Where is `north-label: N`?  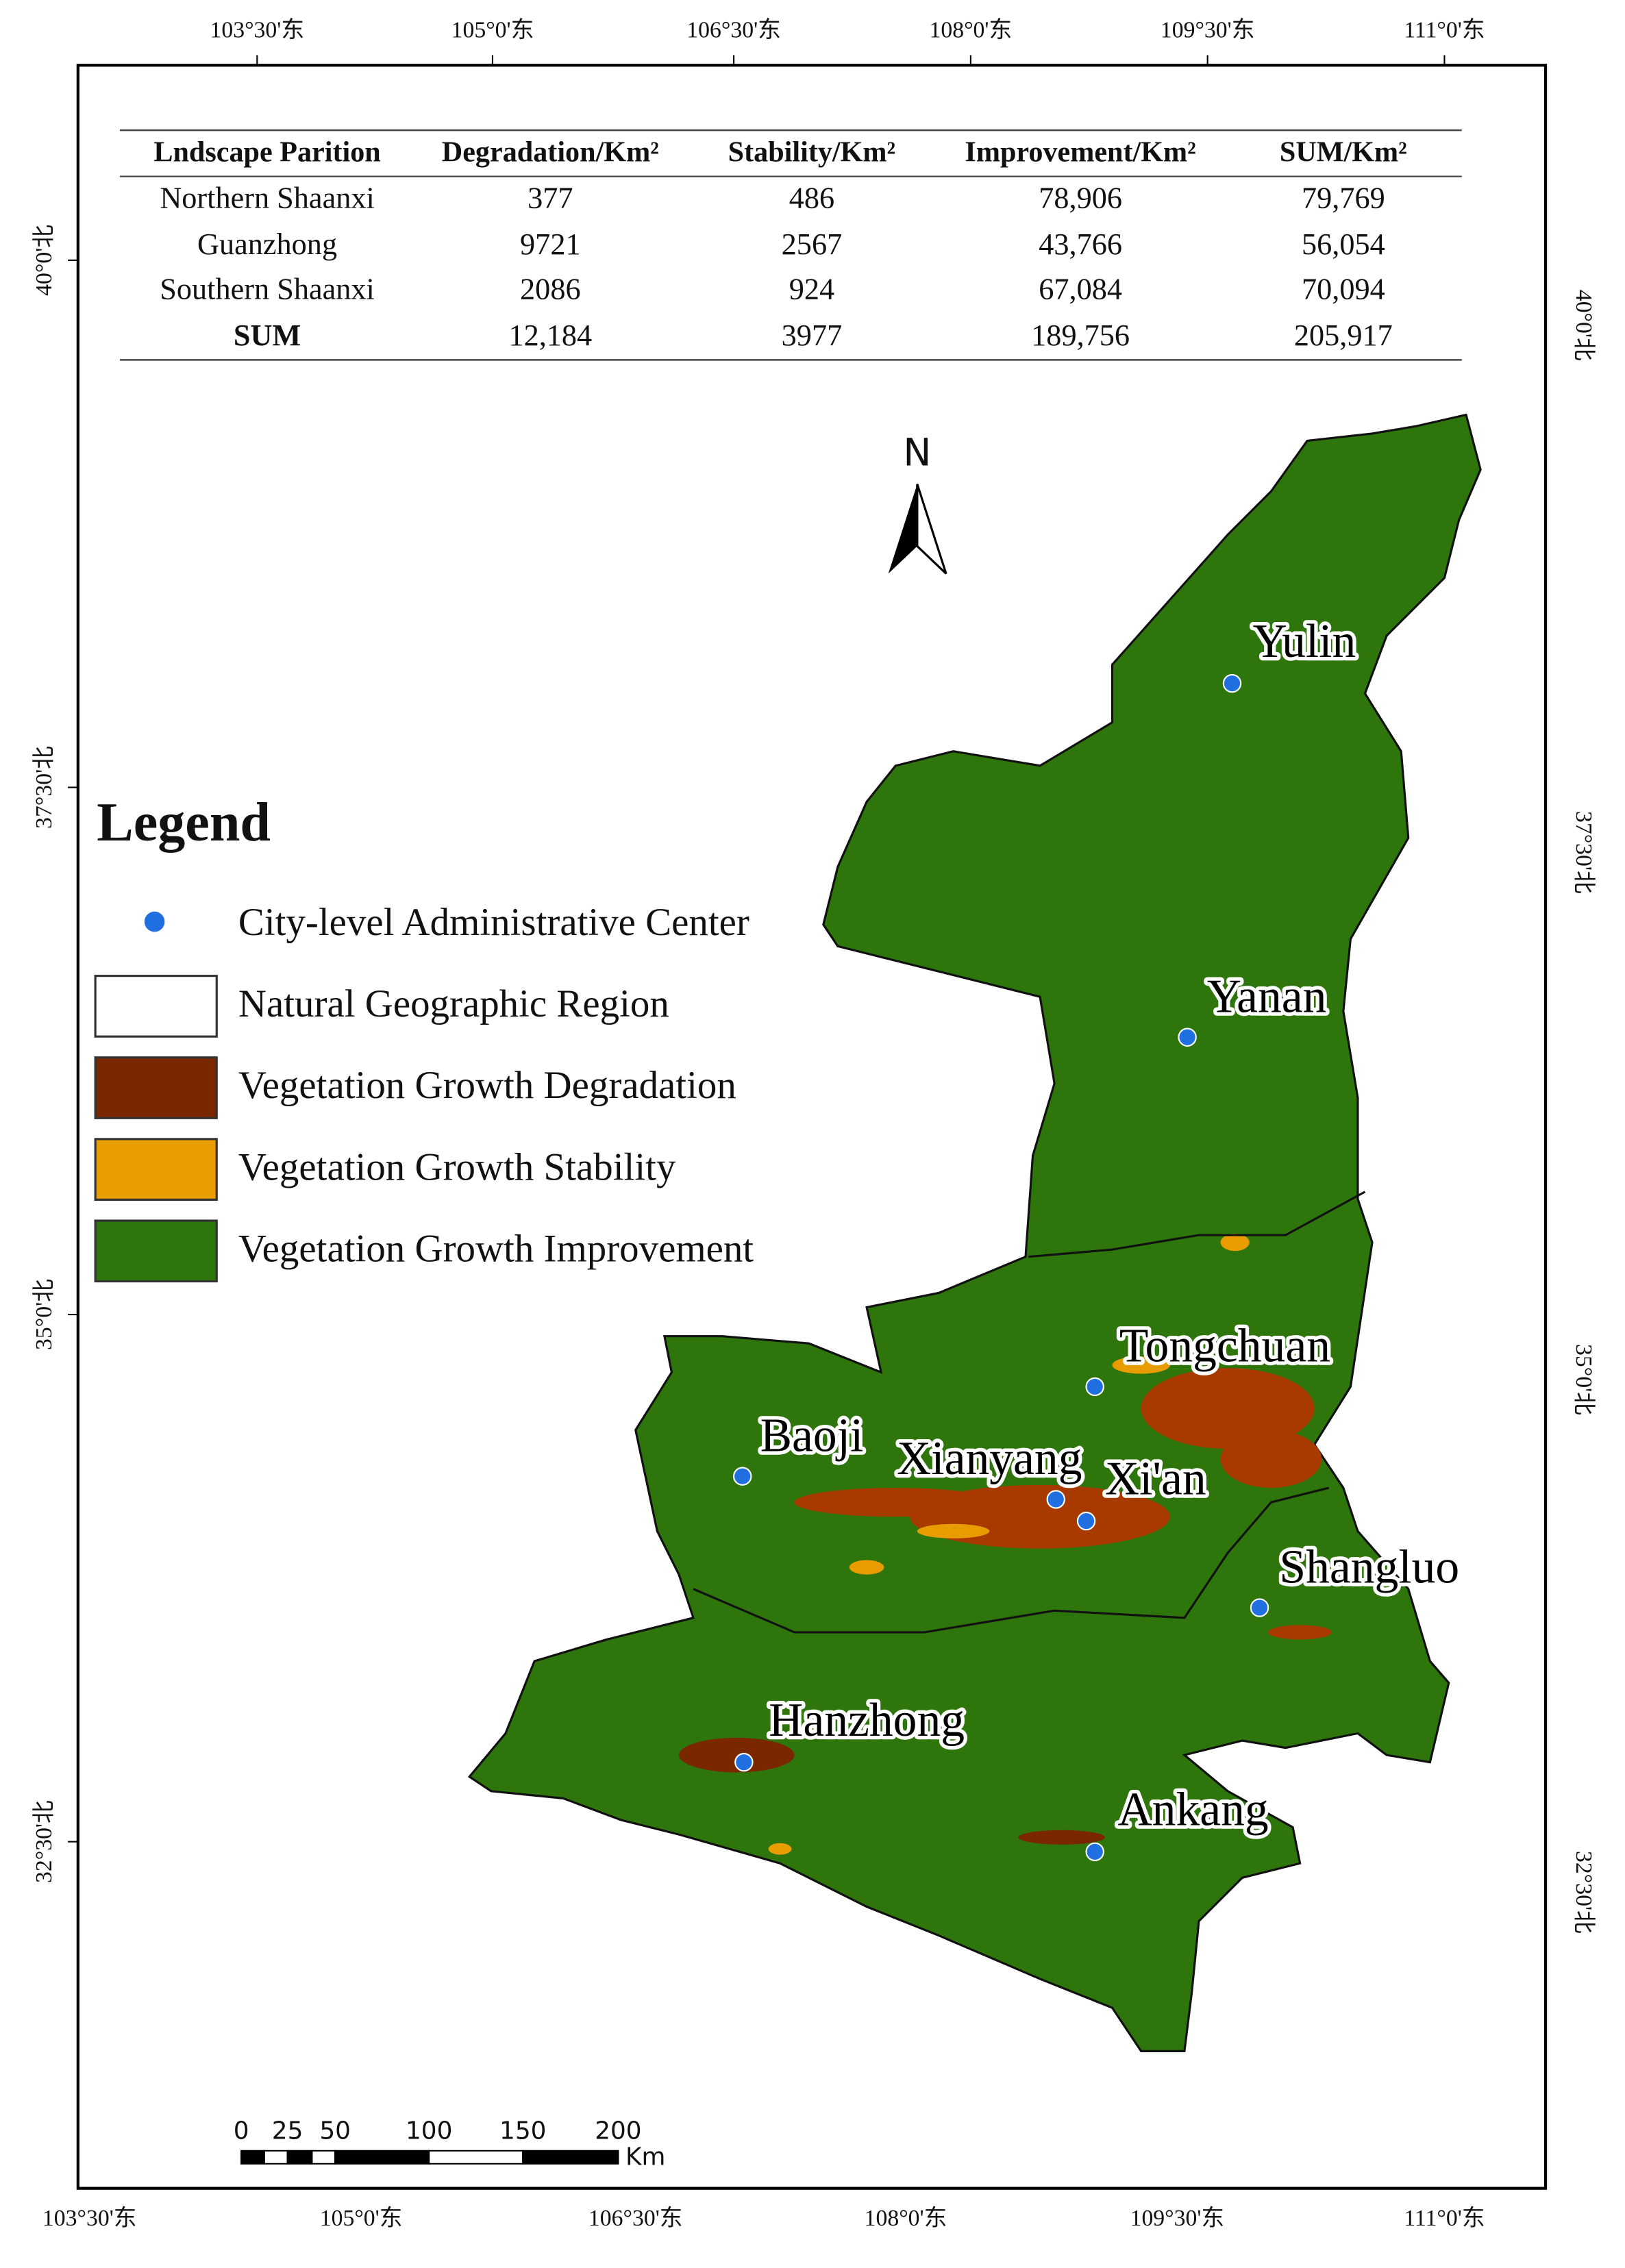
north-label: N is located at coordinates (917, 453).